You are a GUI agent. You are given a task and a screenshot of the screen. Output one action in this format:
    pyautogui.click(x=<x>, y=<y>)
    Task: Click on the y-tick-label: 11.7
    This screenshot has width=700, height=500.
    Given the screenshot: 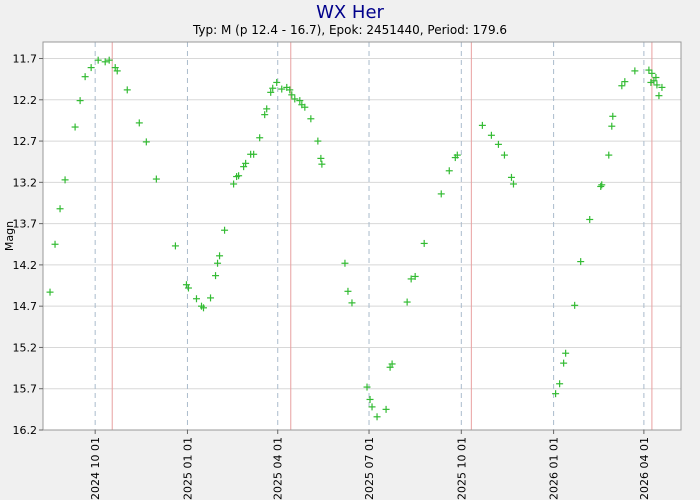 What is the action you would take?
    pyautogui.click(x=25, y=59)
    